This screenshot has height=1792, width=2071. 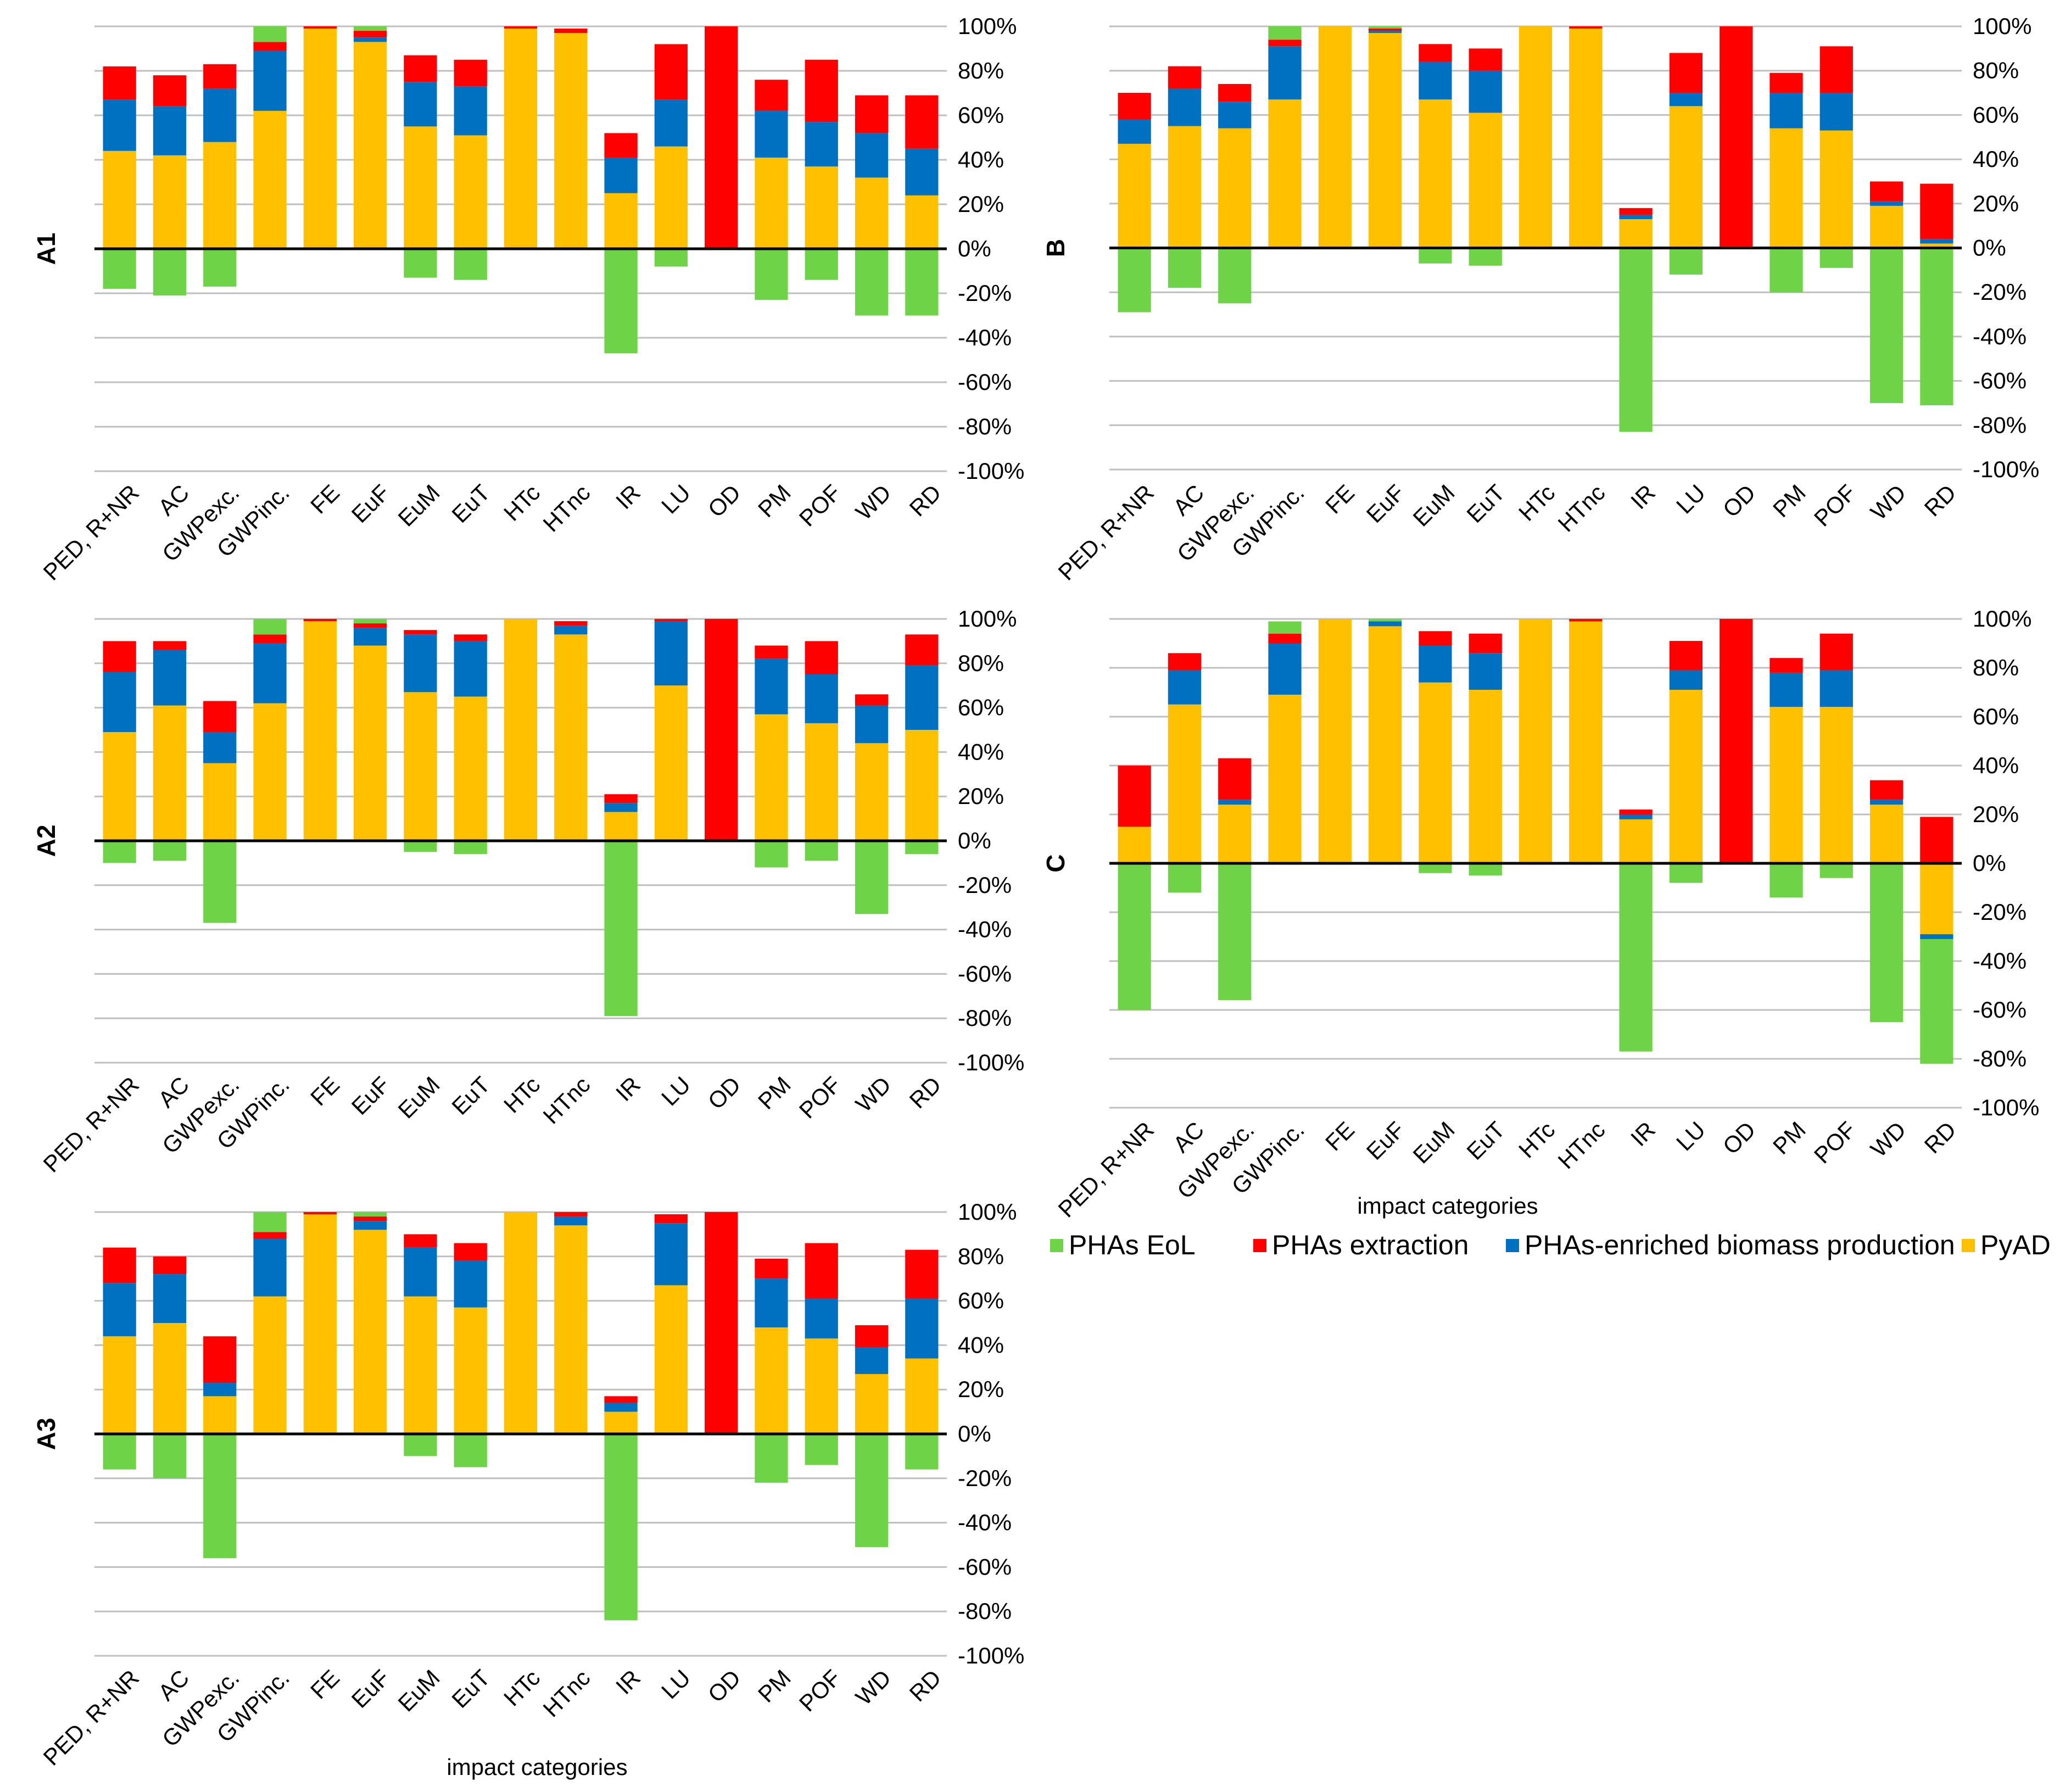 I want to click on x-tick-label: EuF, so click(x=1385, y=1140).